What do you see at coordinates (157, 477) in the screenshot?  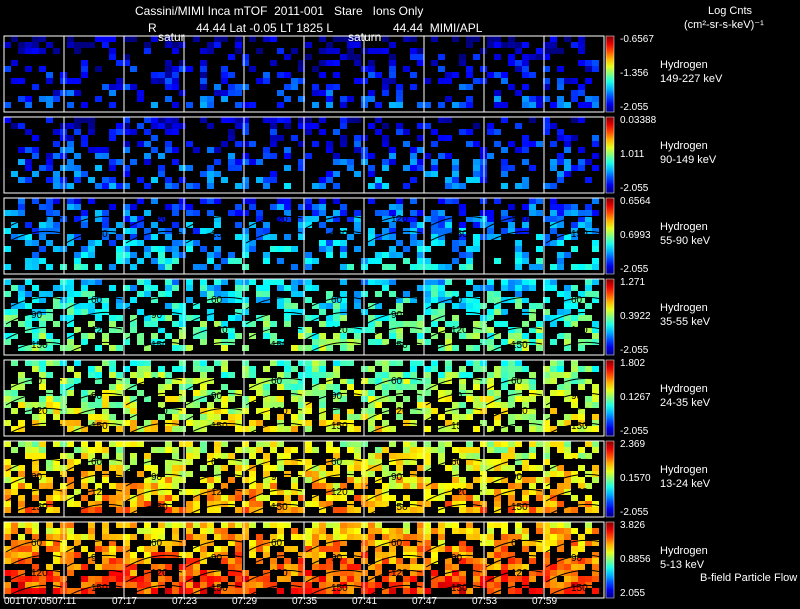 I see `contour-label: 90` at bounding box center [157, 477].